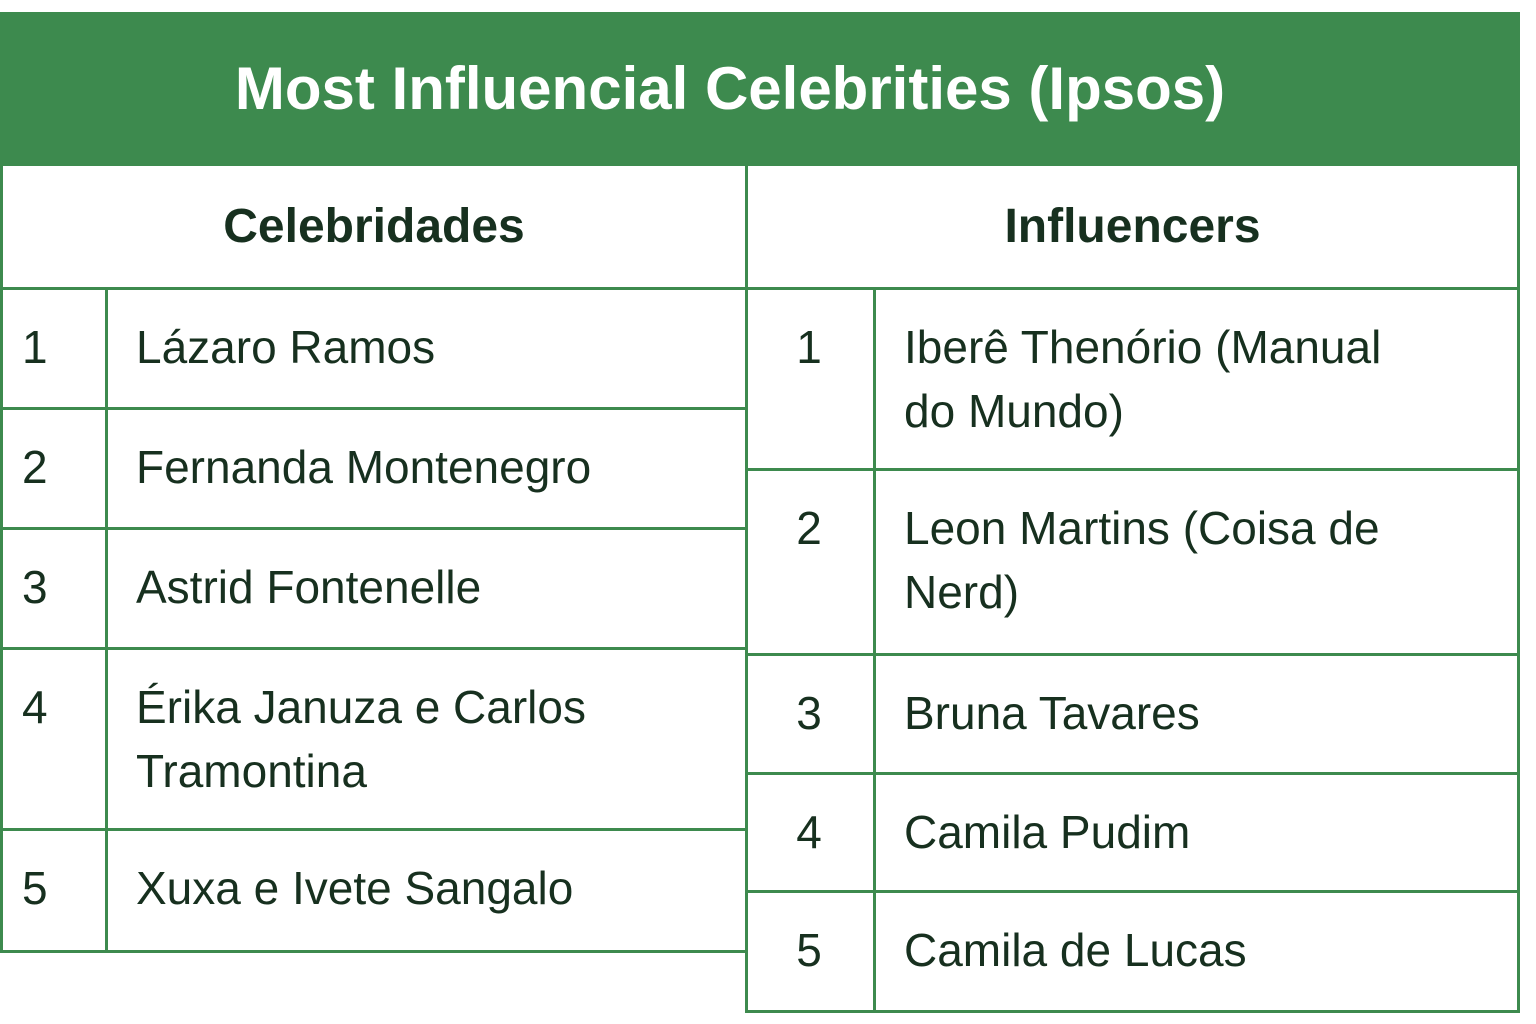 The width and height of the screenshot is (1536, 1024). Describe the element at coordinates (286, 347) in the screenshot. I see `name: Lázaro Ramos` at that location.